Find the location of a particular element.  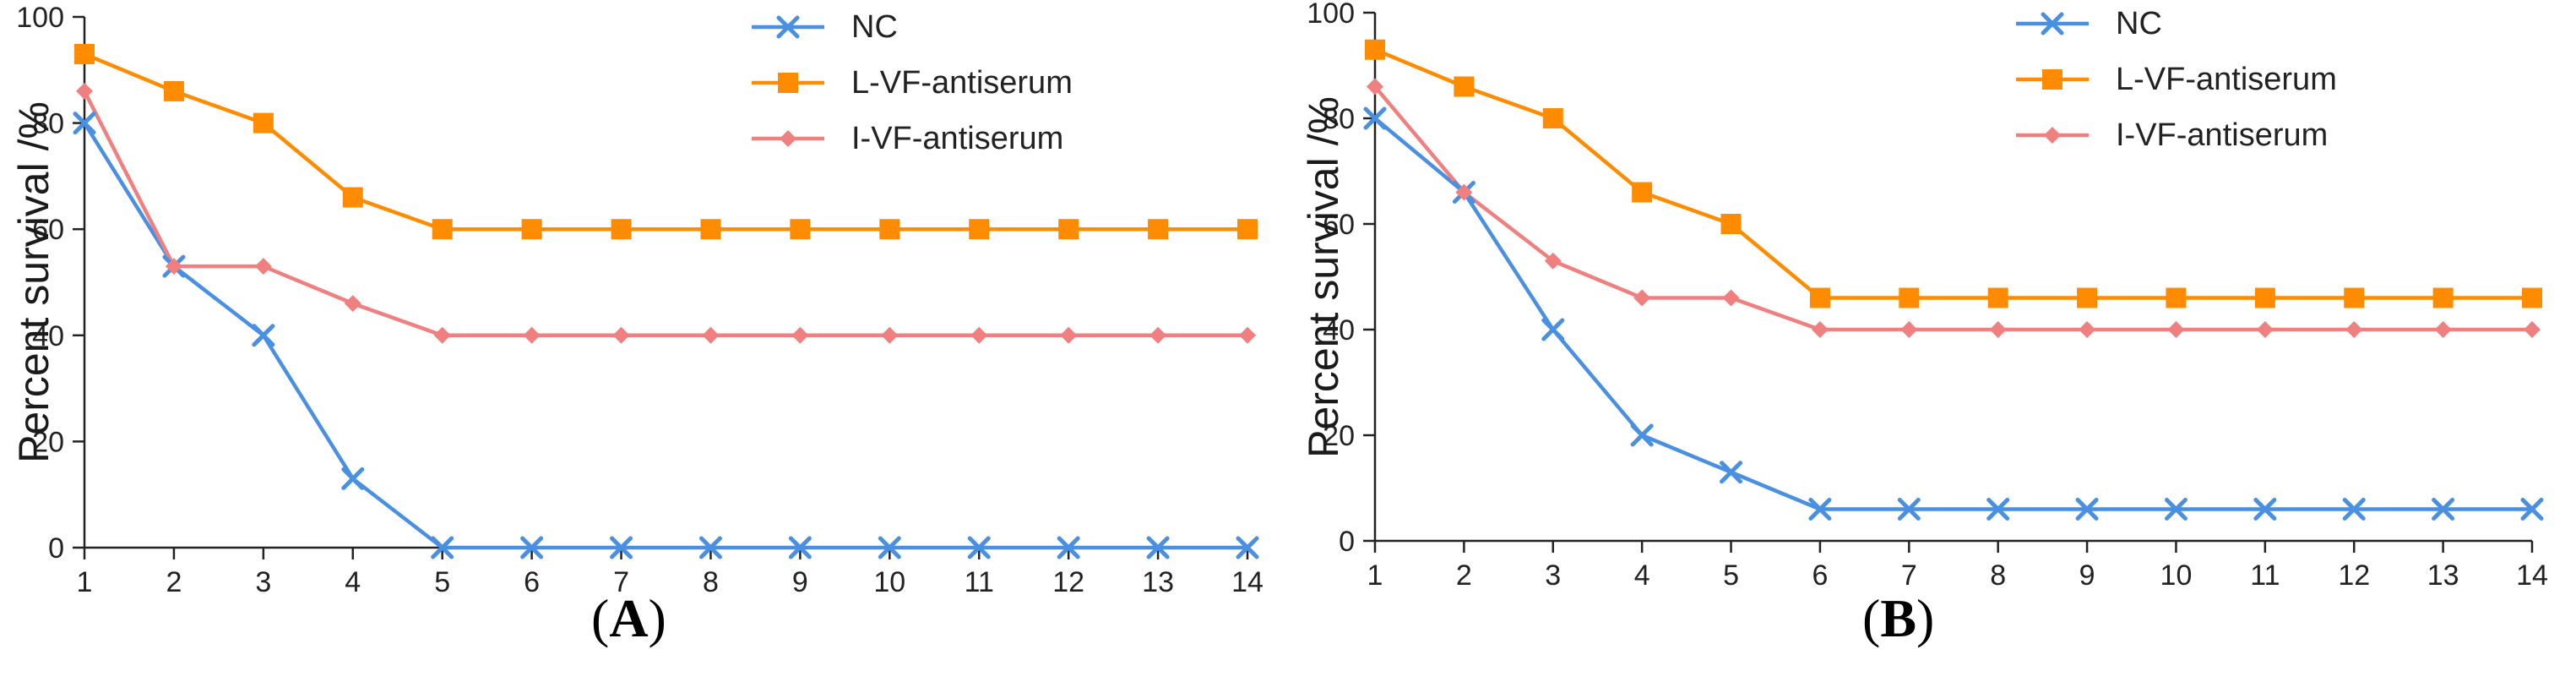

x-tick-label: 3 is located at coordinates (1553, 575).